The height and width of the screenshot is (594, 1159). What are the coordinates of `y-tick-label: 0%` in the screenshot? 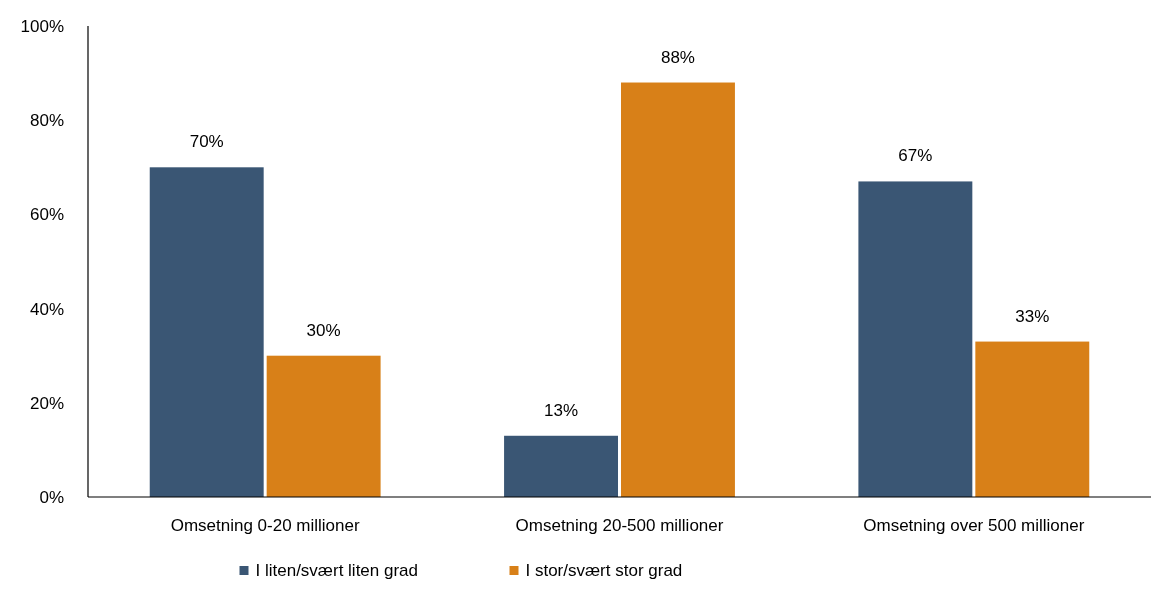 It's located at (51, 497).